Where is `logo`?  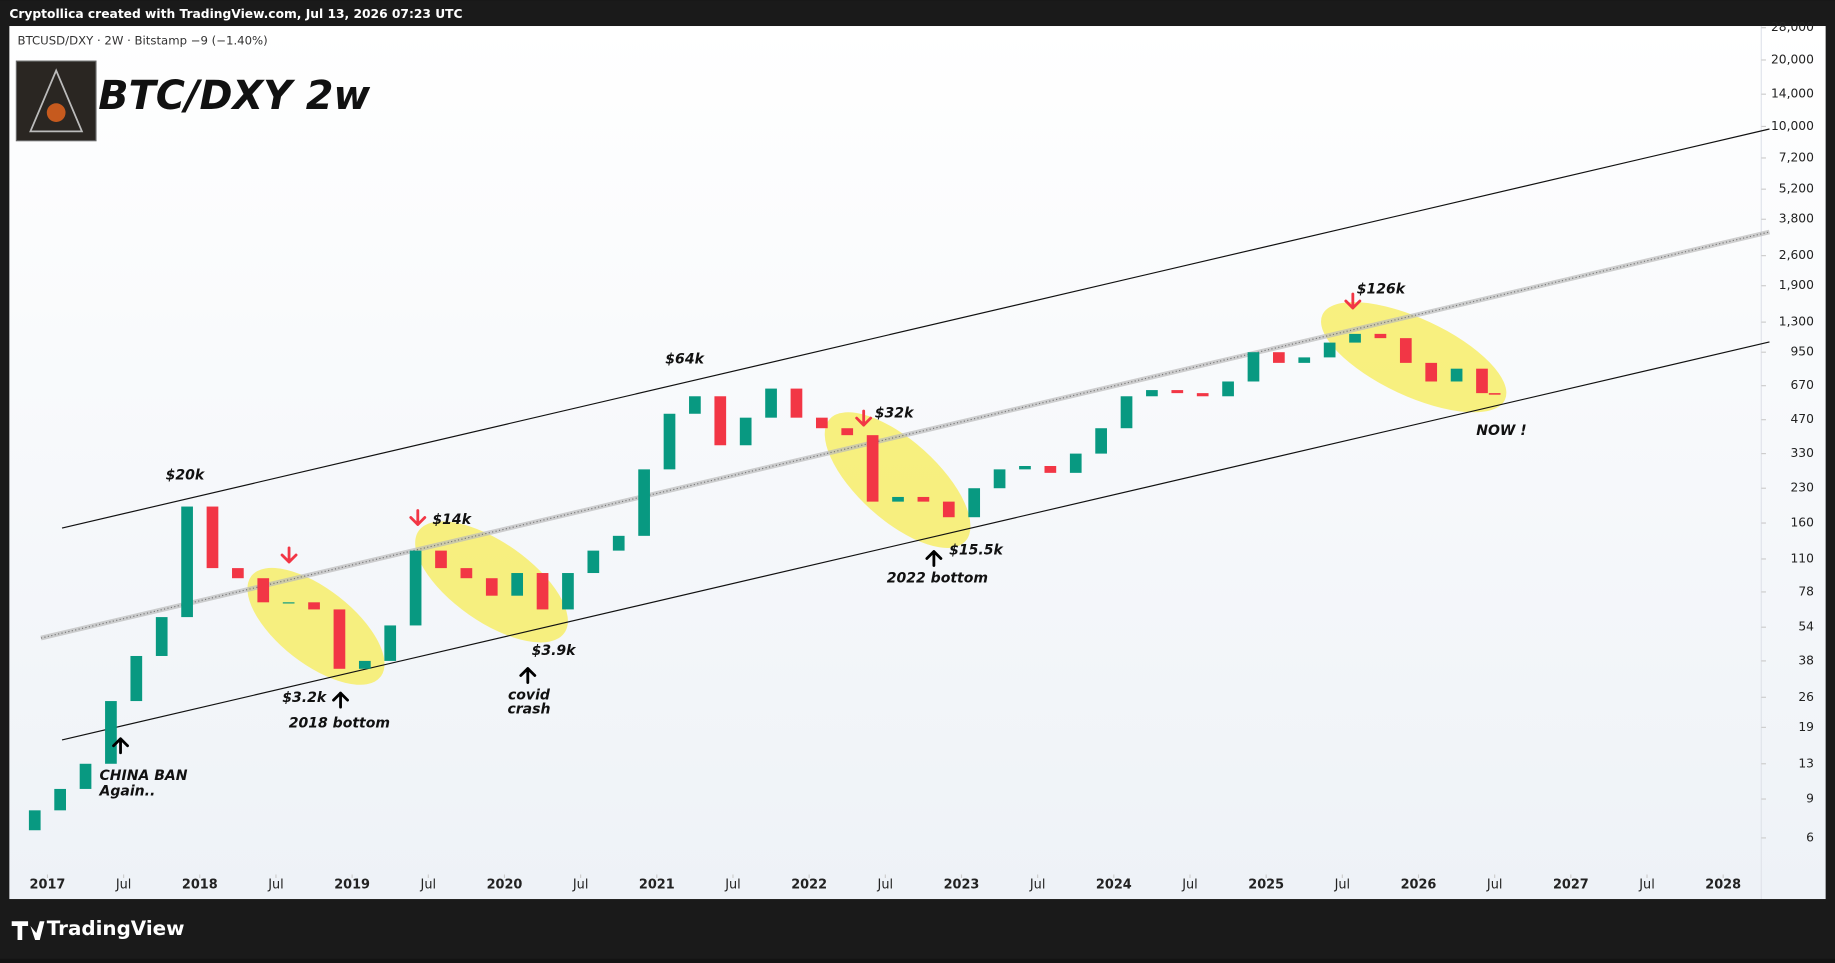 logo is located at coordinates (56, 101).